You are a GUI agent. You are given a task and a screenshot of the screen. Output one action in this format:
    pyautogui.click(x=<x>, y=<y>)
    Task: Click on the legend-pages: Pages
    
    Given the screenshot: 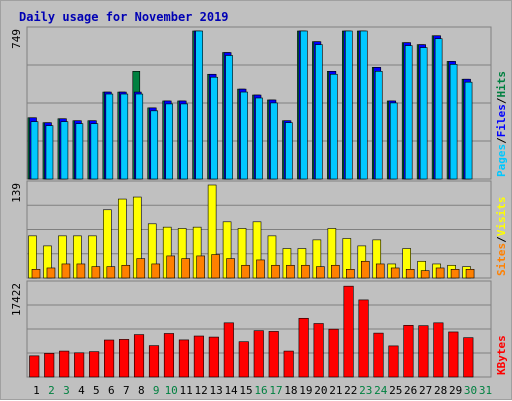 What is the action you would take?
    pyautogui.click(x=501, y=160)
    